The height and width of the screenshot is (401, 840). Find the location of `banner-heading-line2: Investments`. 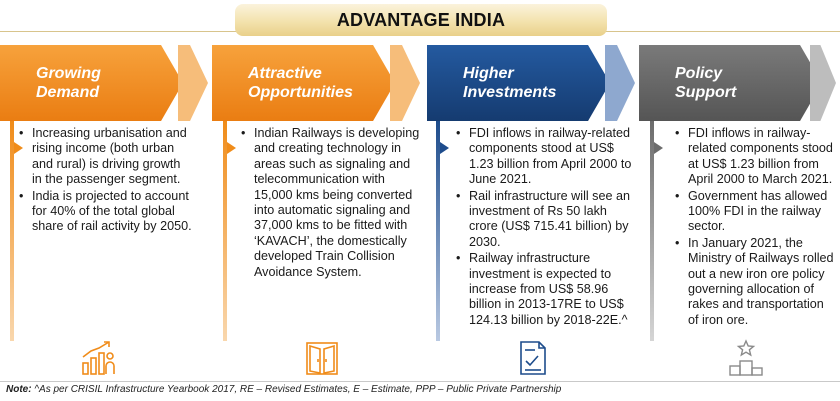

banner-heading-line2: Investments is located at coordinates (510, 92).